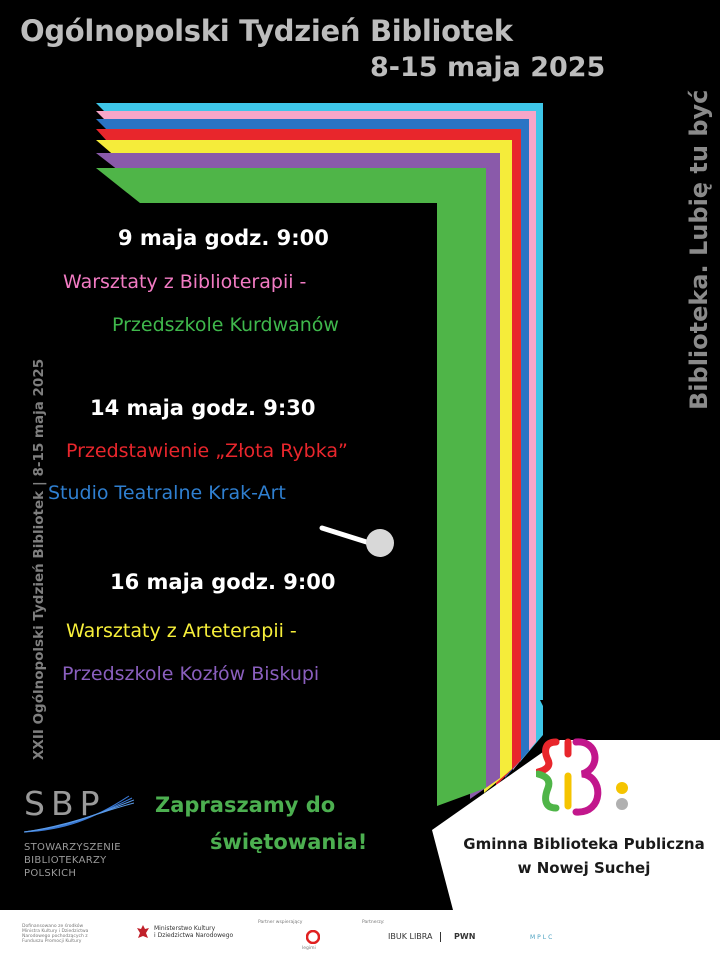 The width and height of the screenshot is (720, 960). What do you see at coordinates (72, 847) in the screenshot?
I see `sbp-name-1: STOWARZYSZENIE` at bounding box center [72, 847].